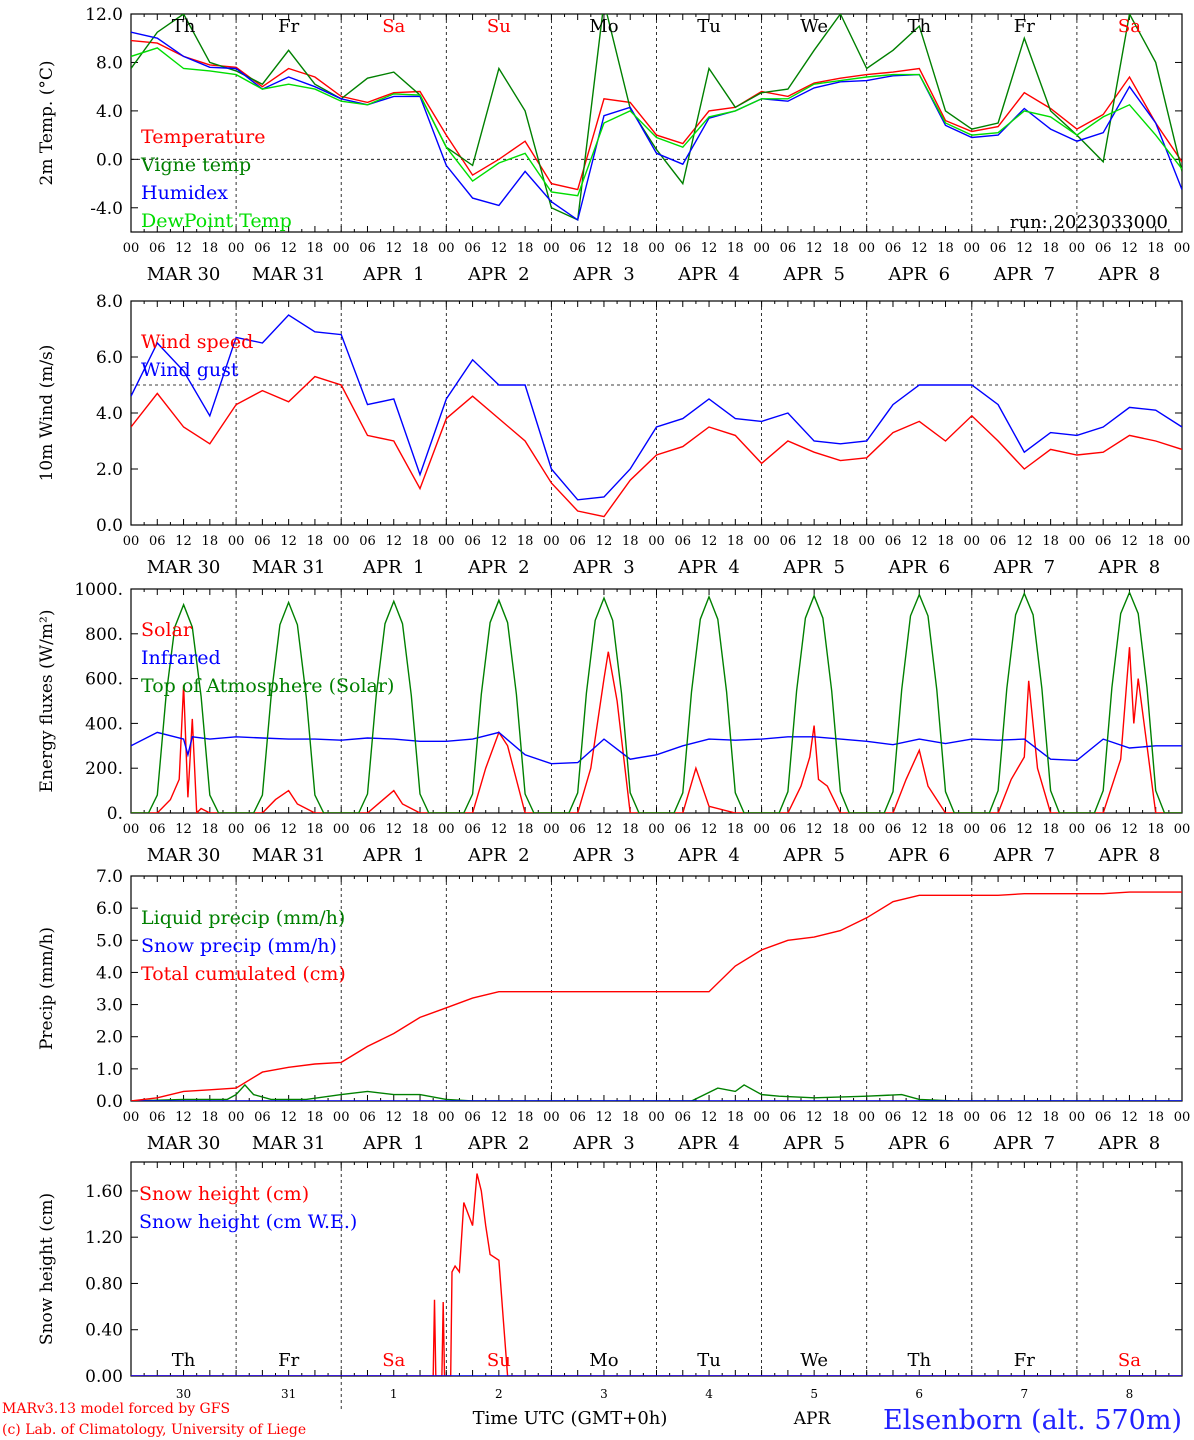  I want to click on run-label: run: 2023033000, so click(1089, 222).